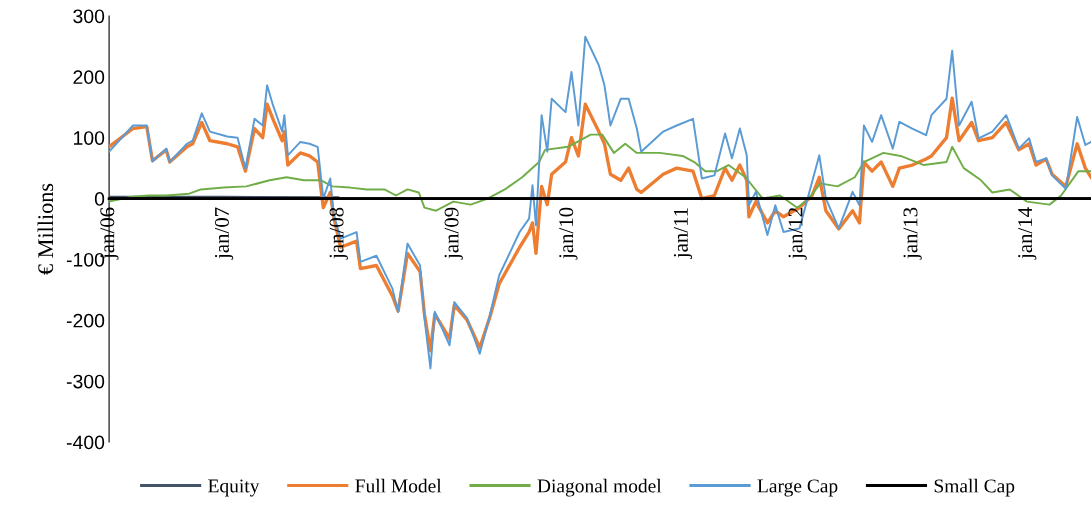 The height and width of the screenshot is (514, 1091). I want to click on y-tick-label: 0, so click(99, 199).